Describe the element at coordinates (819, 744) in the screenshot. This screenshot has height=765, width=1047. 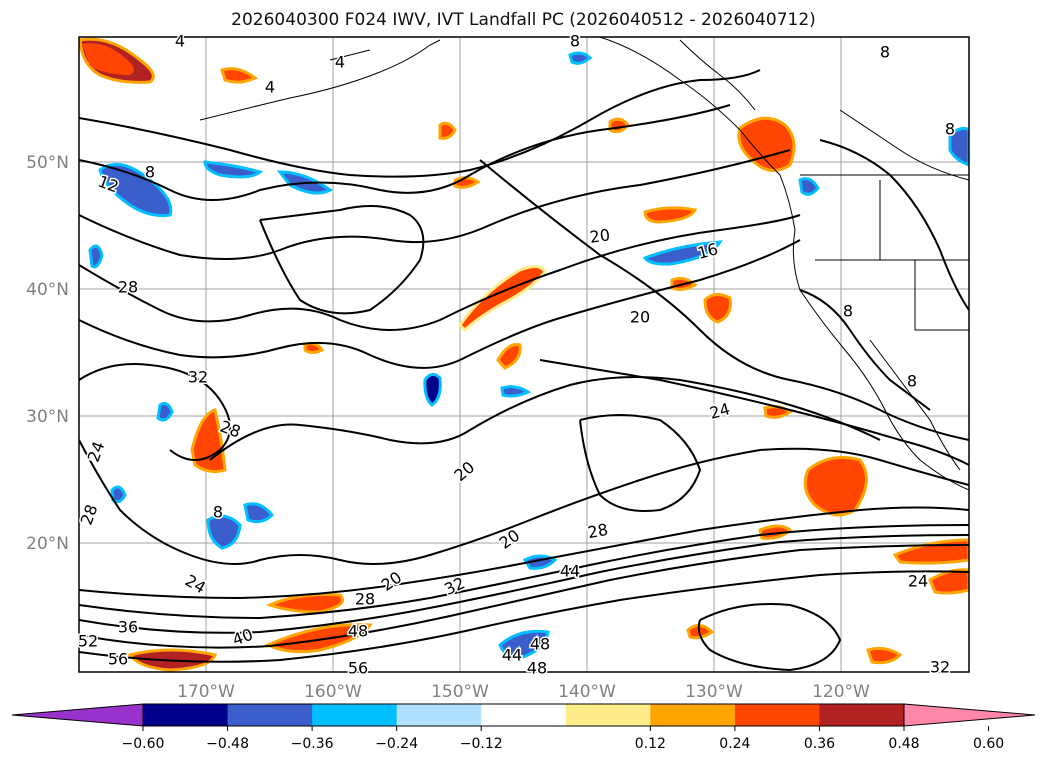
I see `colorbar-tick-label: 0.36` at that location.